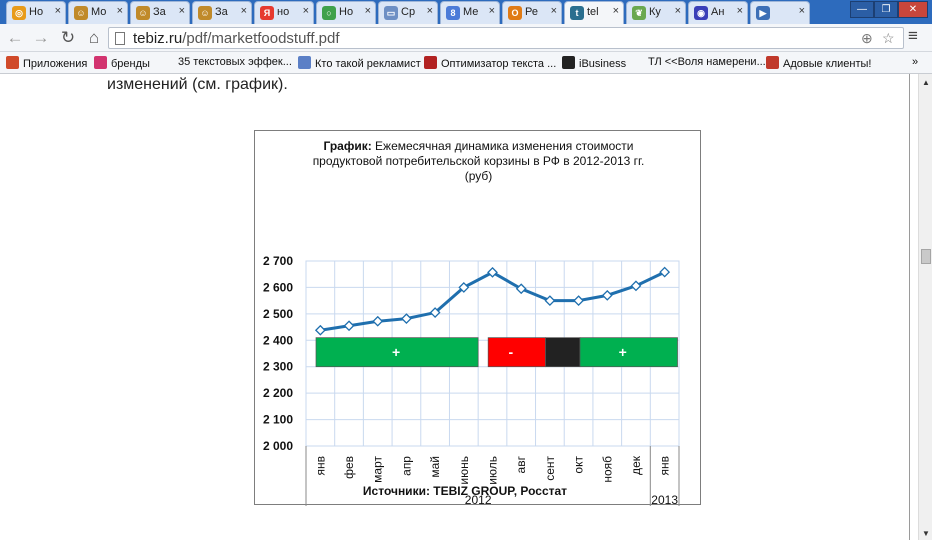 Image resolution: width=932 pixels, height=540 pixels. What do you see at coordinates (98, 12) in the screenshot?
I see `tab-1: ☺ Мо ×` at bounding box center [98, 12].